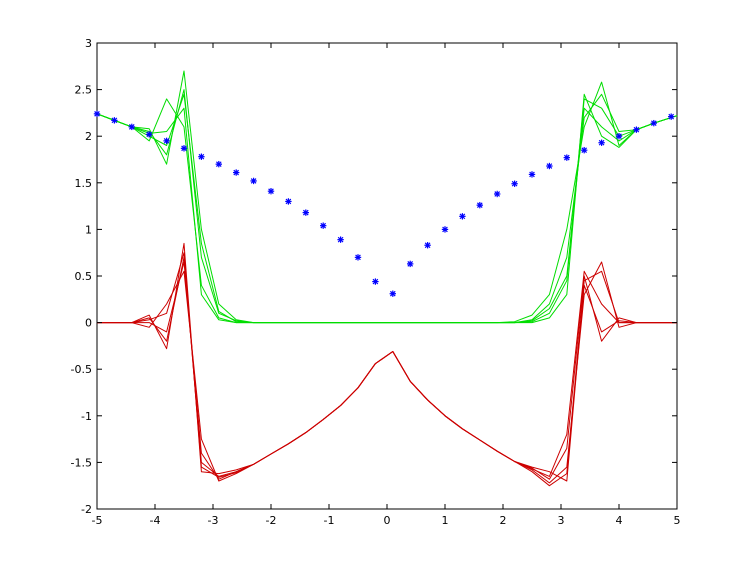 Image resolution: width=748 pixels, height=573 pixels. What do you see at coordinates (84, 276) in the screenshot?
I see `y-tick-label: 0.5` at bounding box center [84, 276].